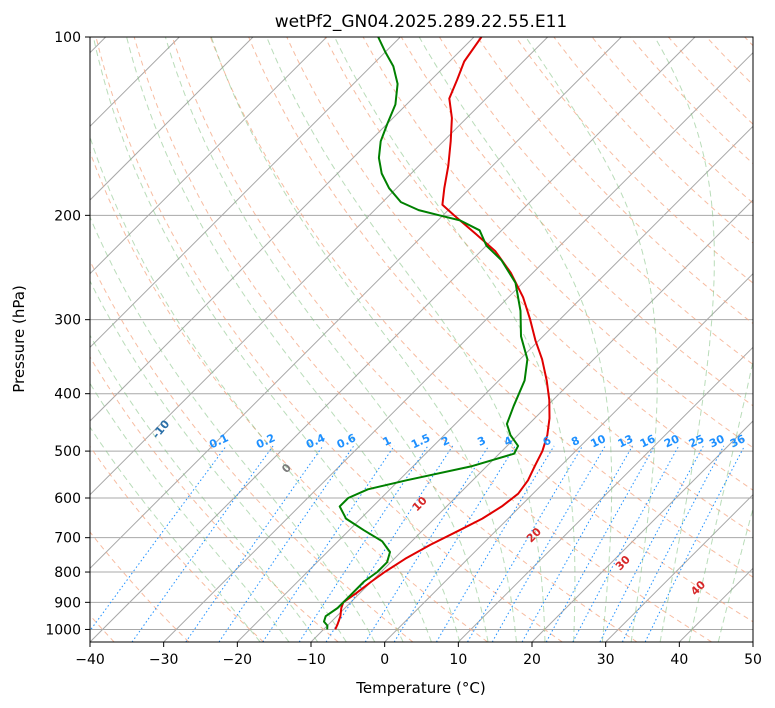 The image size is (775, 708). I want to click on x-tick-label: −10, so click(311, 660).